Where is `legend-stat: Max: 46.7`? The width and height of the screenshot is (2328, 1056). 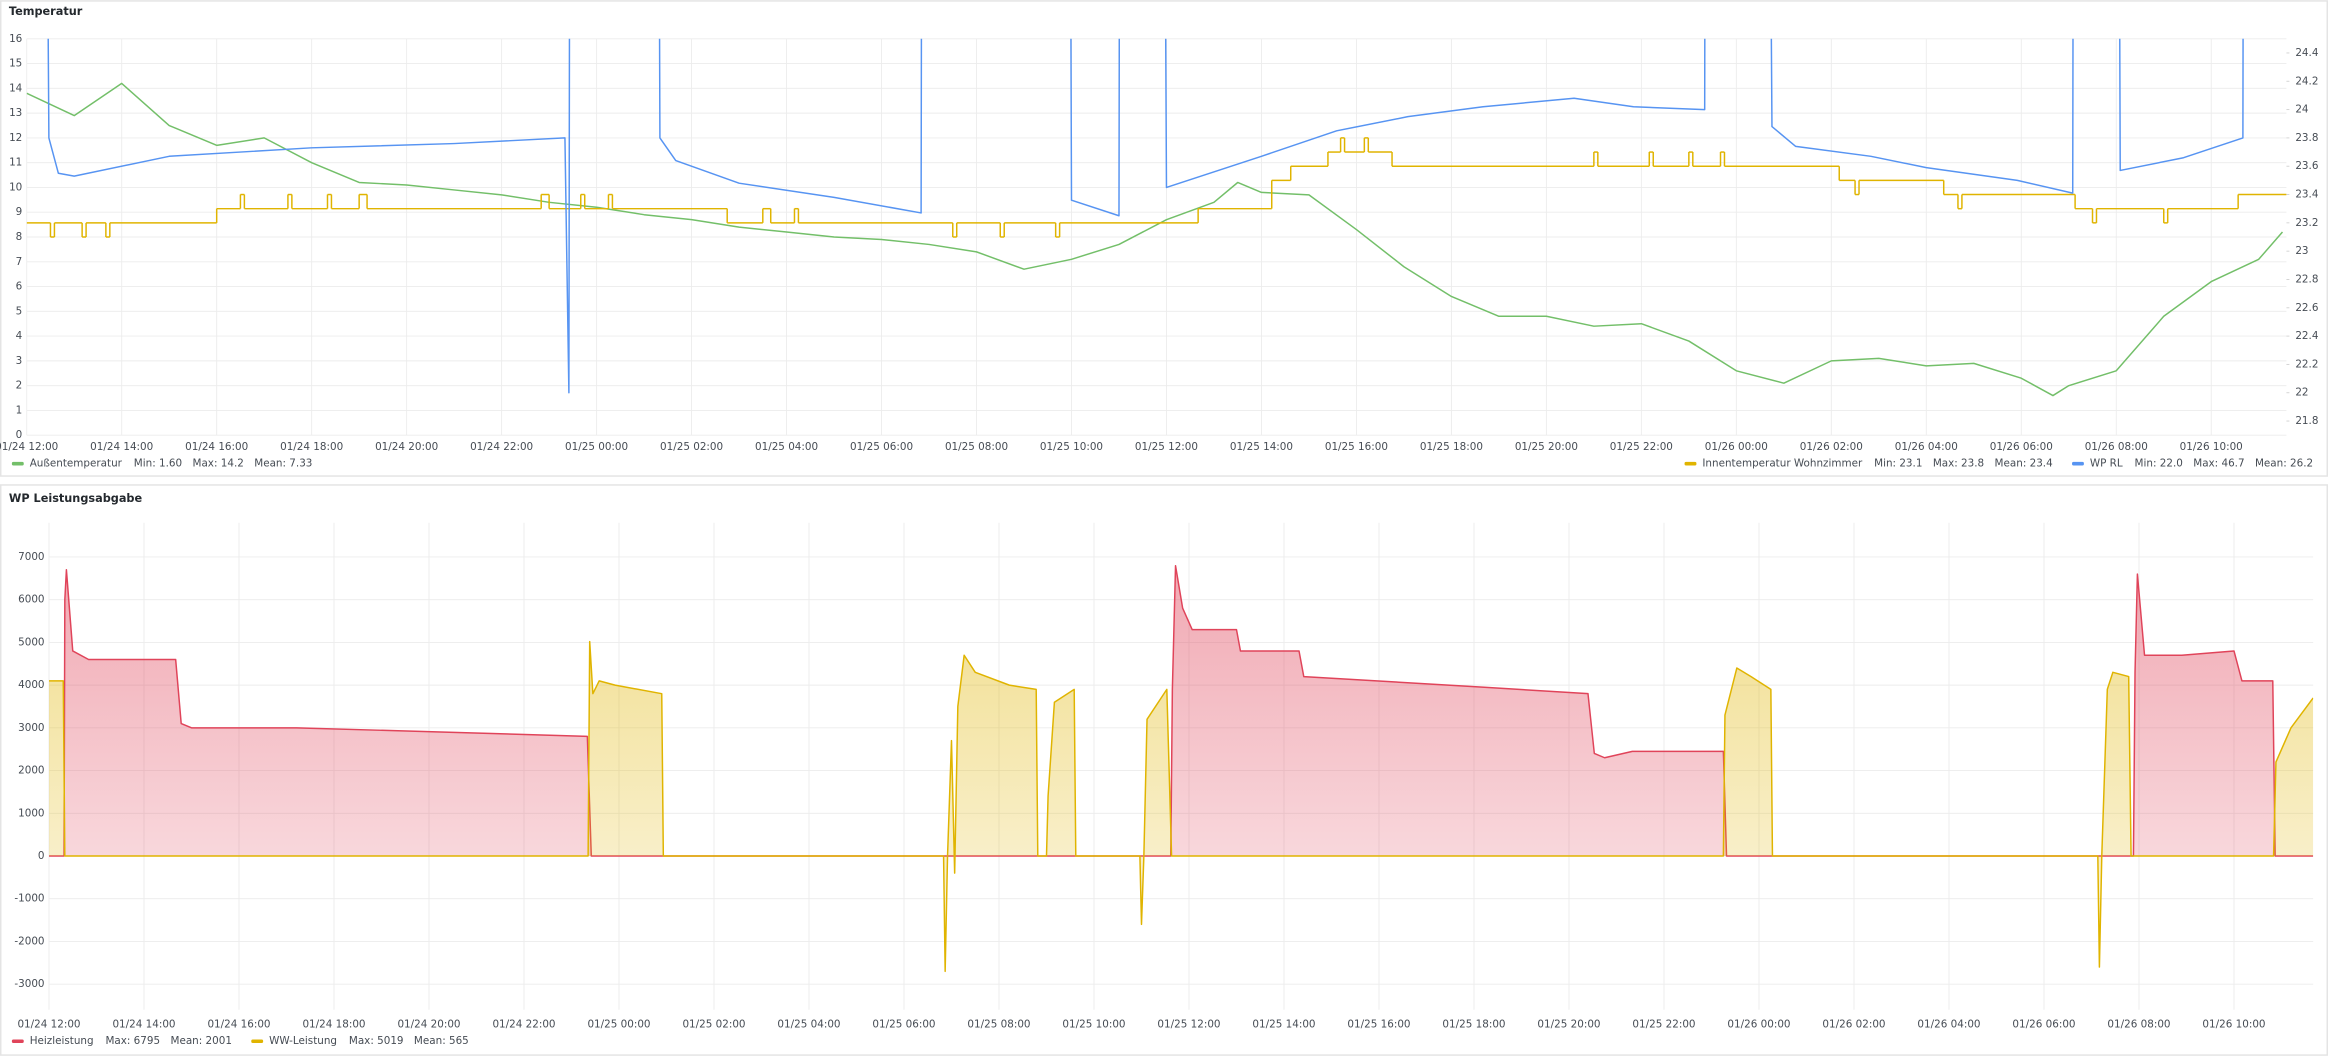 legend-stat: Max: 46.7 is located at coordinates (2218, 463).